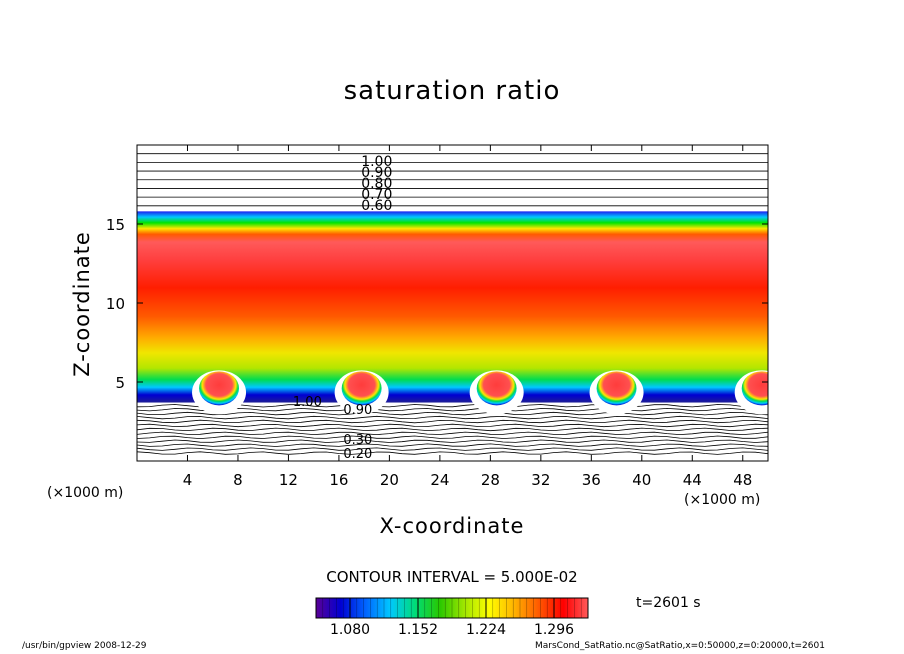  What do you see at coordinates (490, 480) in the screenshot?
I see `x-tick-label: 28` at bounding box center [490, 480].